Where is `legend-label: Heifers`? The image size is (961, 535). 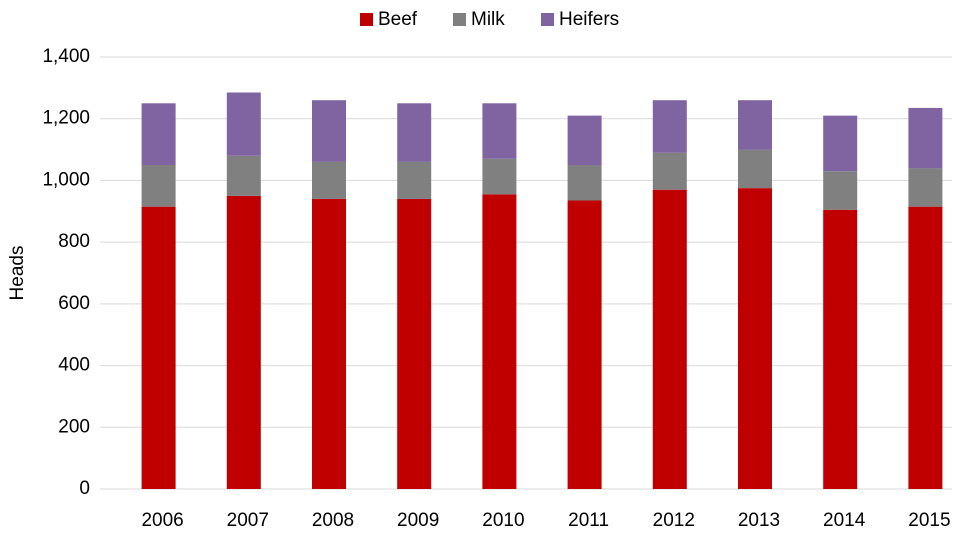
legend-label: Heifers is located at coordinates (589, 19).